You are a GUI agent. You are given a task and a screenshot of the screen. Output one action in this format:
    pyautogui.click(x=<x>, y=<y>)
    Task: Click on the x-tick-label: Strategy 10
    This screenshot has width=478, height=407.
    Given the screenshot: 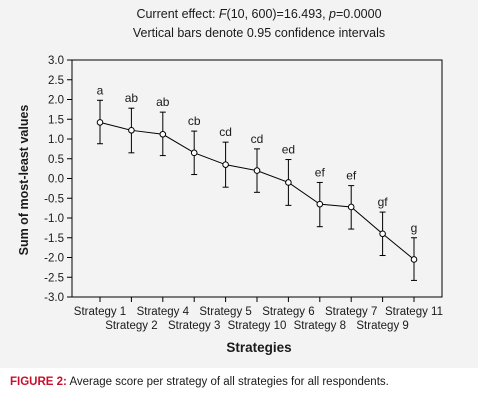 What is the action you would take?
    pyautogui.click(x=257, y=326)
    